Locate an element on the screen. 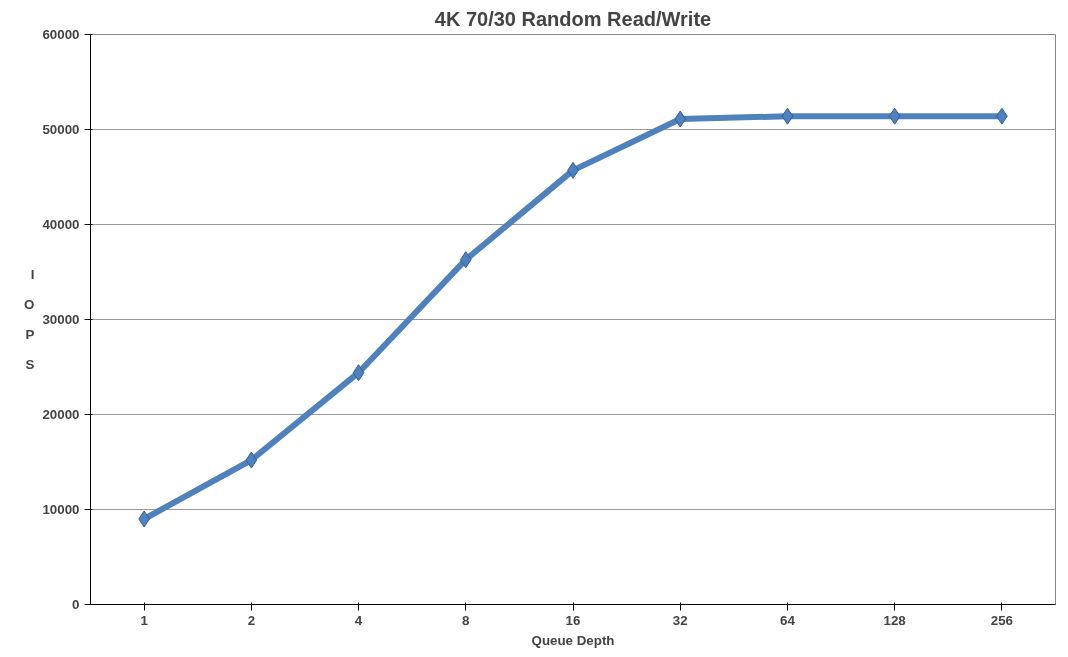  y-tick-label: 30000 is located at coordinates (61, 319).